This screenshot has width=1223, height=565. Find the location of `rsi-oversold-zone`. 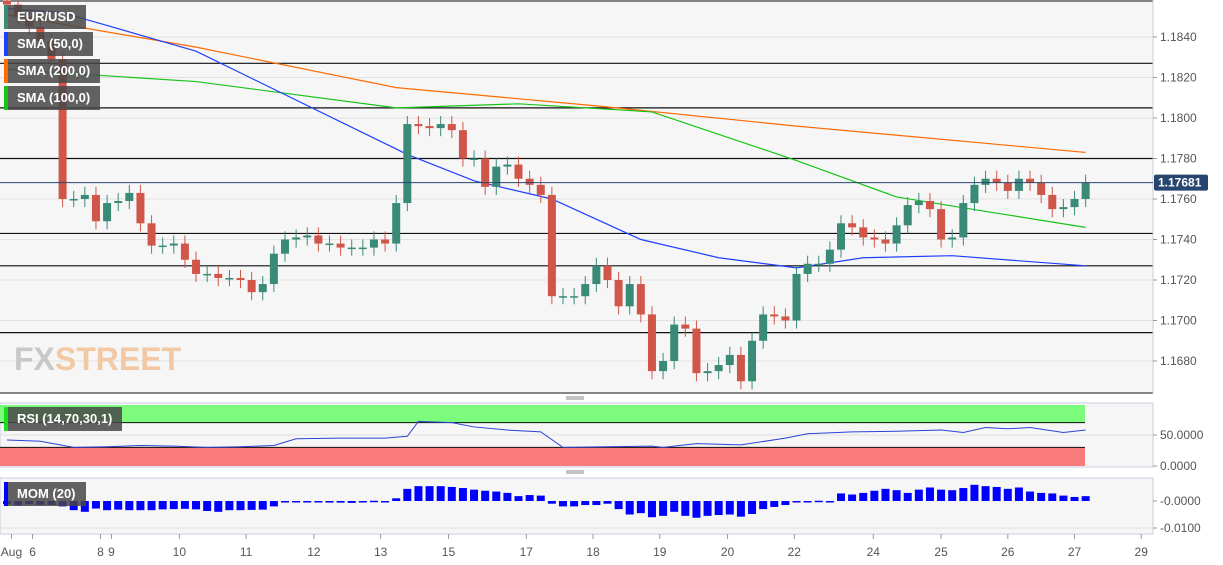

rsi-oversold-zone is located at coordinates (542, 456).